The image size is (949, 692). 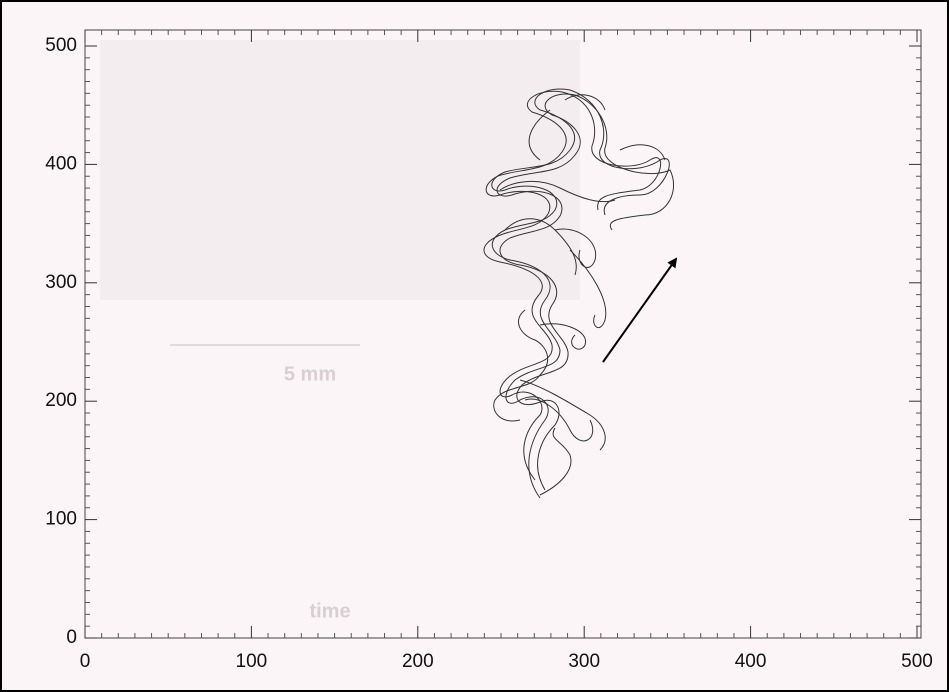 I want to click on contours, so click(x=579, y=293).